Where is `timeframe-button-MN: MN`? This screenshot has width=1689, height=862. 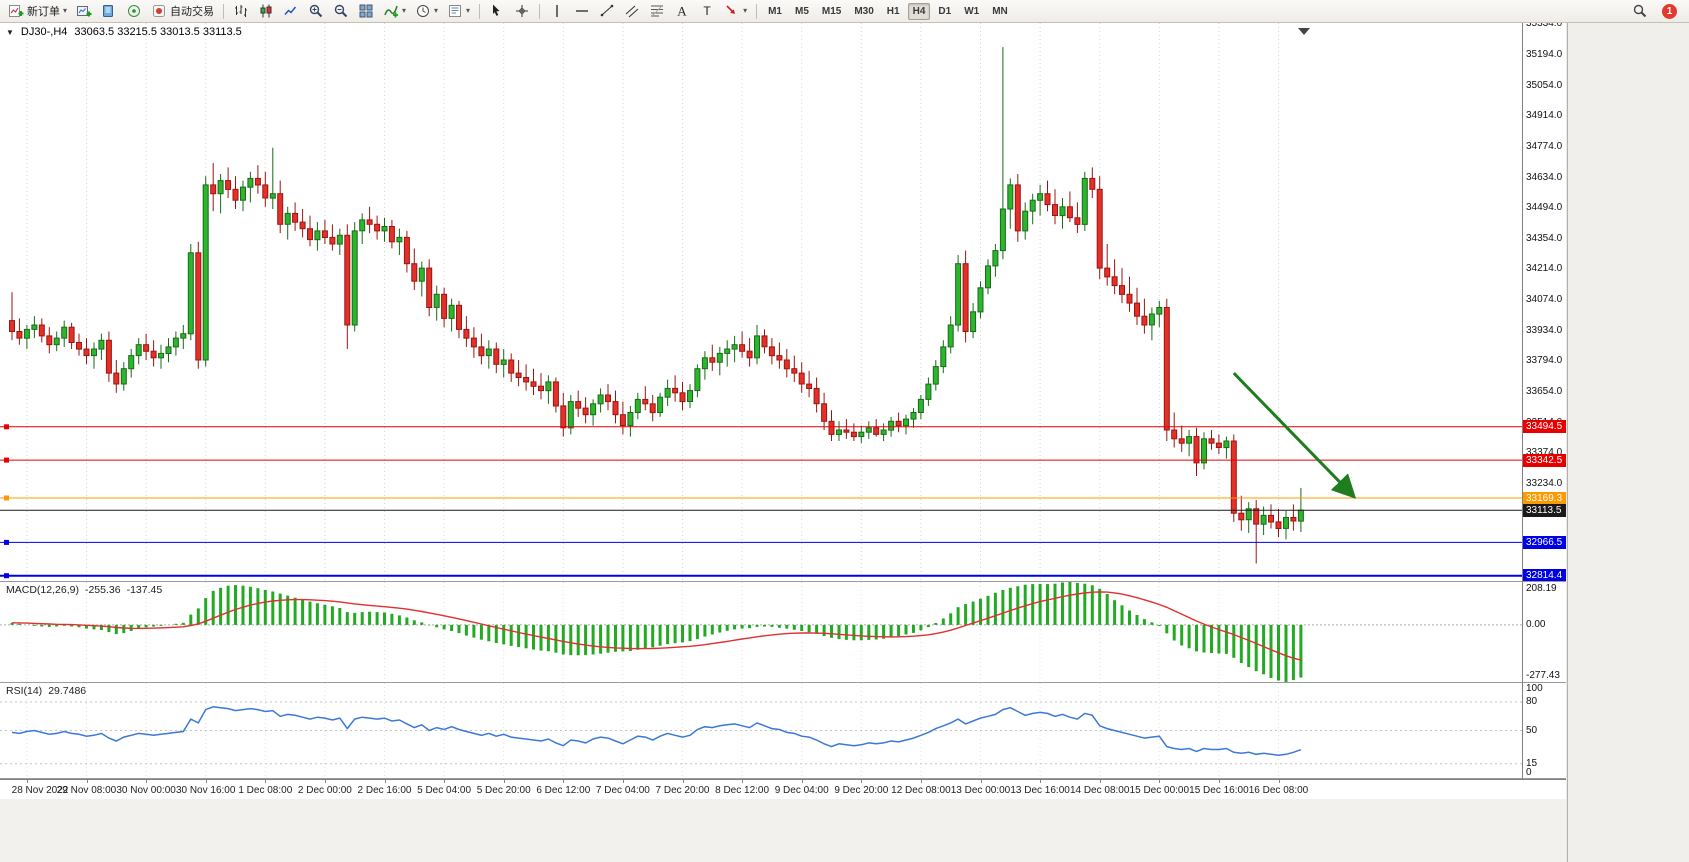
timeframe-button-MN: MN is located at coordinates (1000, 11).